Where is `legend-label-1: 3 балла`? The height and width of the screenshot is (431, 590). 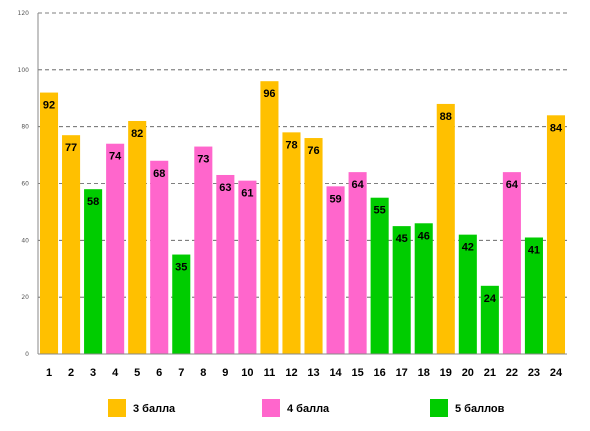
legend-label-1: 3 балла is located at coordinates (154, 409).